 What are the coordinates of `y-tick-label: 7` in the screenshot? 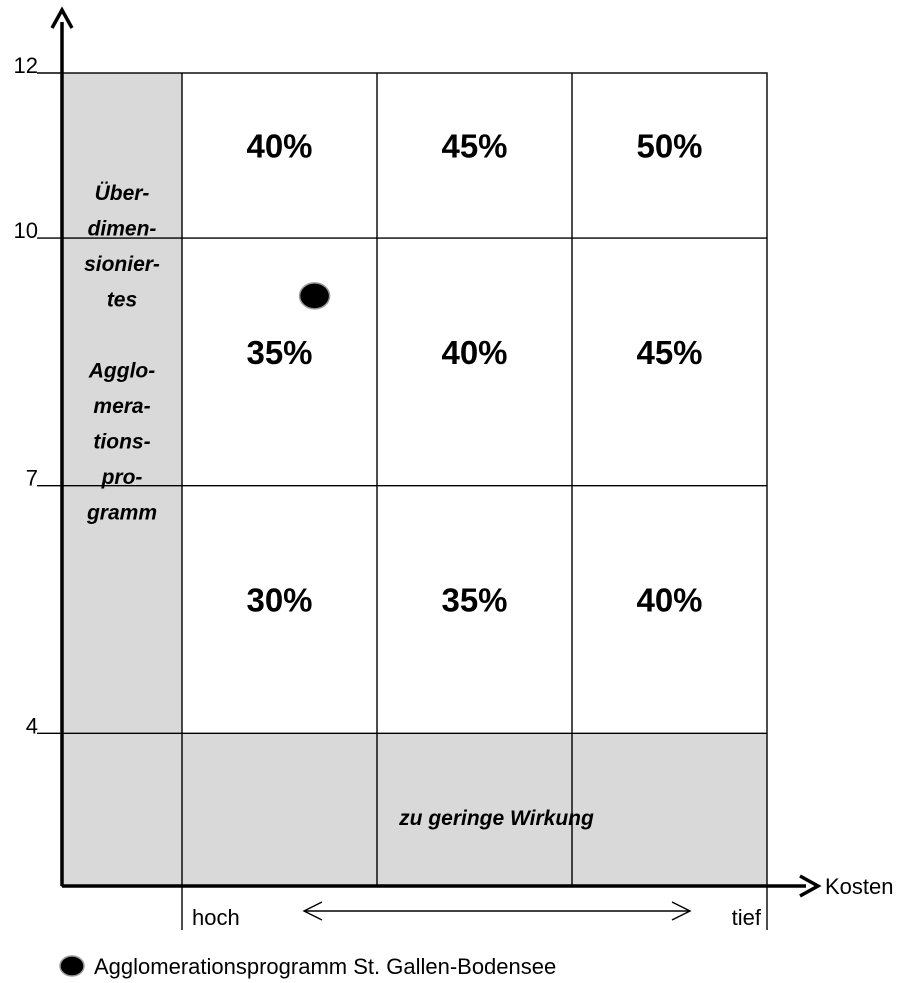 It's located at (32, 478).